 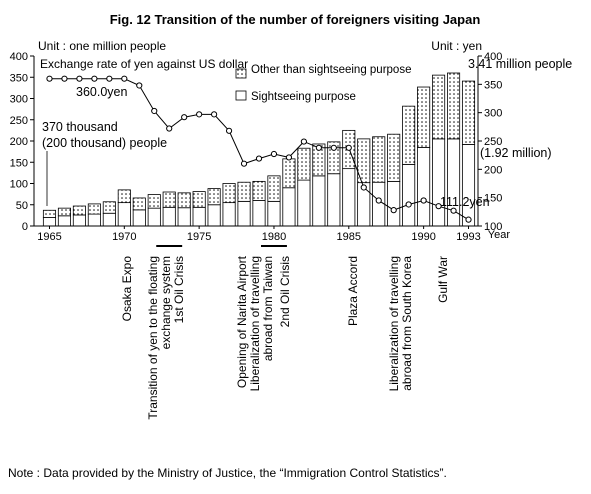 I want to click on event-floating-exchange-line: Transition of yen to the floating, so click(x=153, y=338).